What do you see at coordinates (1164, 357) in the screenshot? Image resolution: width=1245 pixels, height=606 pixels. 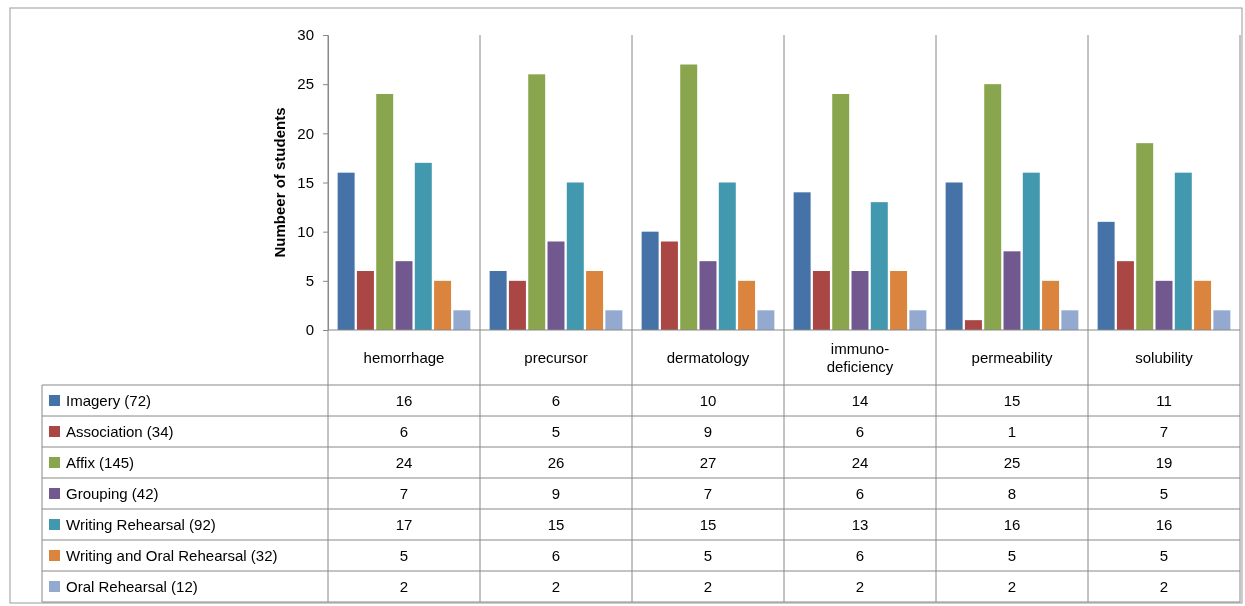 I see `x-tick-label: solubility` at bounding box center [1164, 357].